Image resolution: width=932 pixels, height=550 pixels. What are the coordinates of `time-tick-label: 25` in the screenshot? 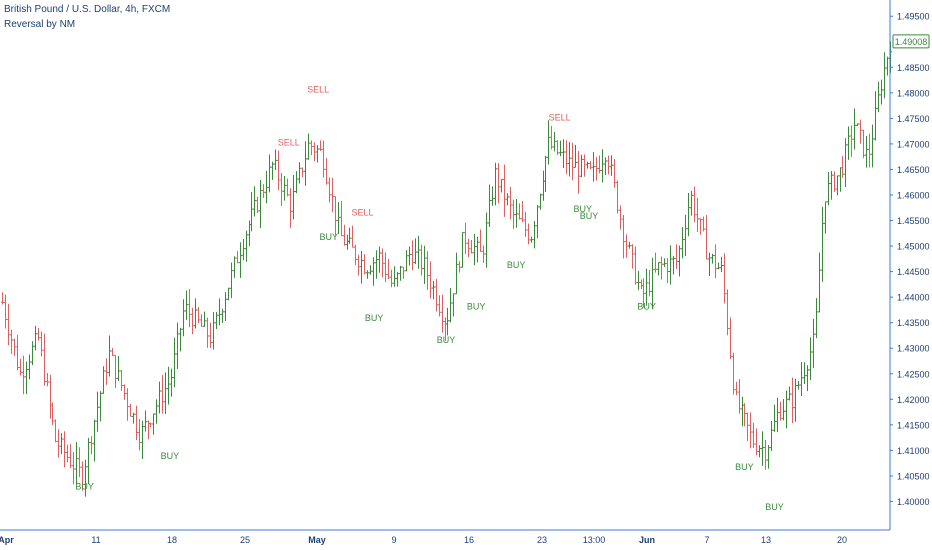 It's located at (245, 540).